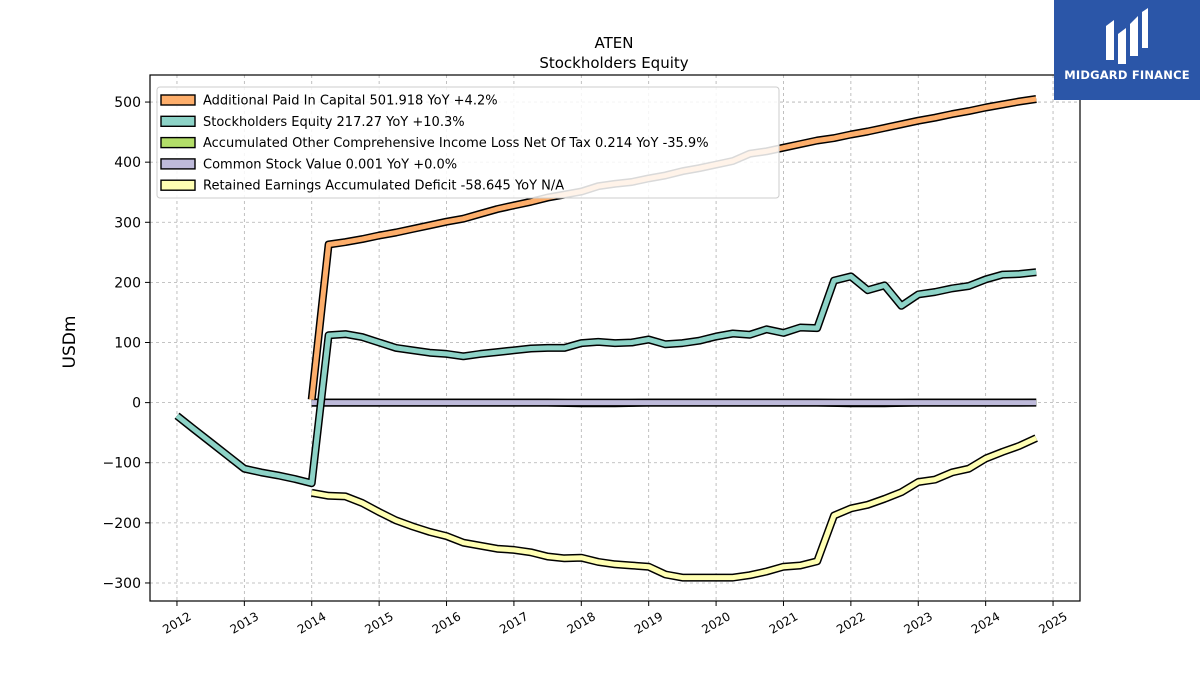 The image size is (1200, 675). What do you see at coordinates (614, 43) in the screenshot?
I see `chart-title: ATEN` at bounding box center [614, 43].